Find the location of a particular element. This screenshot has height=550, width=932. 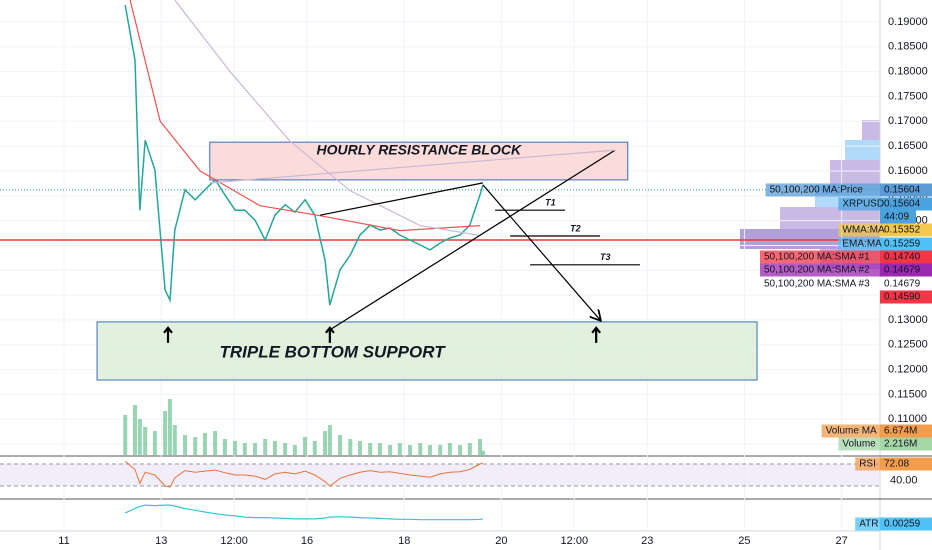

x-tick-label: 13 is located at coordinates (161, 541).